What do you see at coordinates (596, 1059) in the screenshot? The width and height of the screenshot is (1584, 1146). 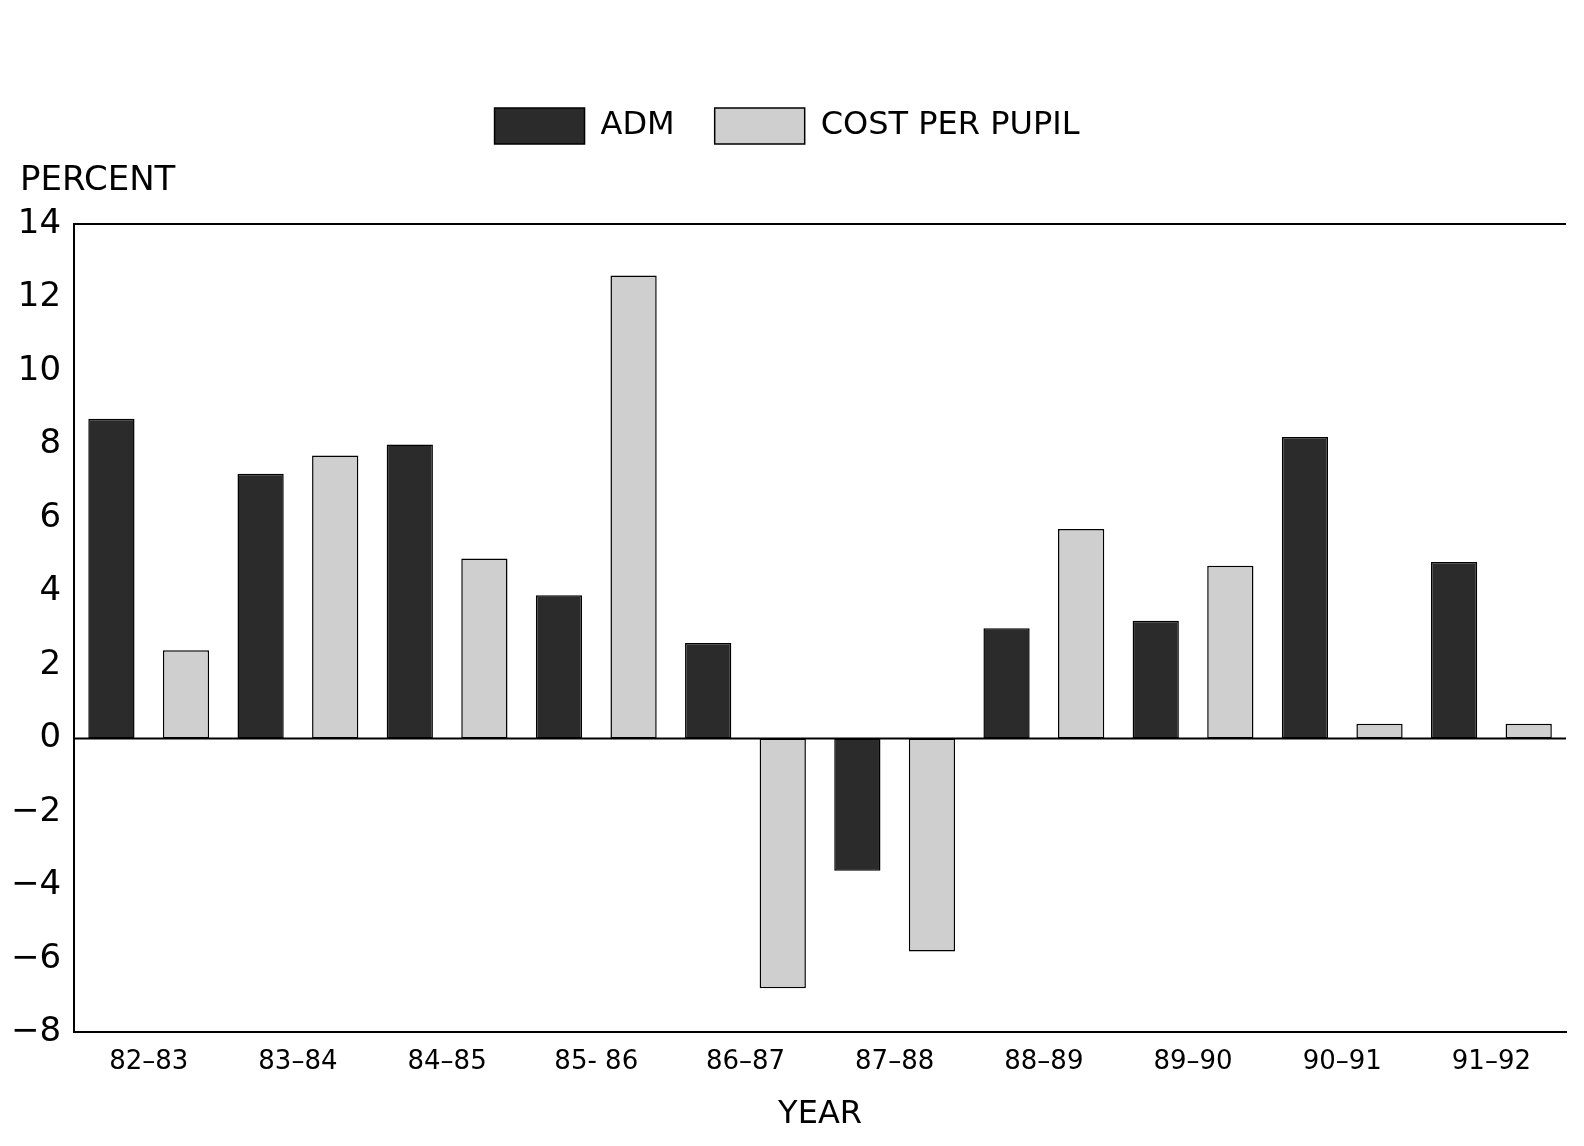 I see `x-tick-label: 85- 86` at bounding box center [596, 1059].